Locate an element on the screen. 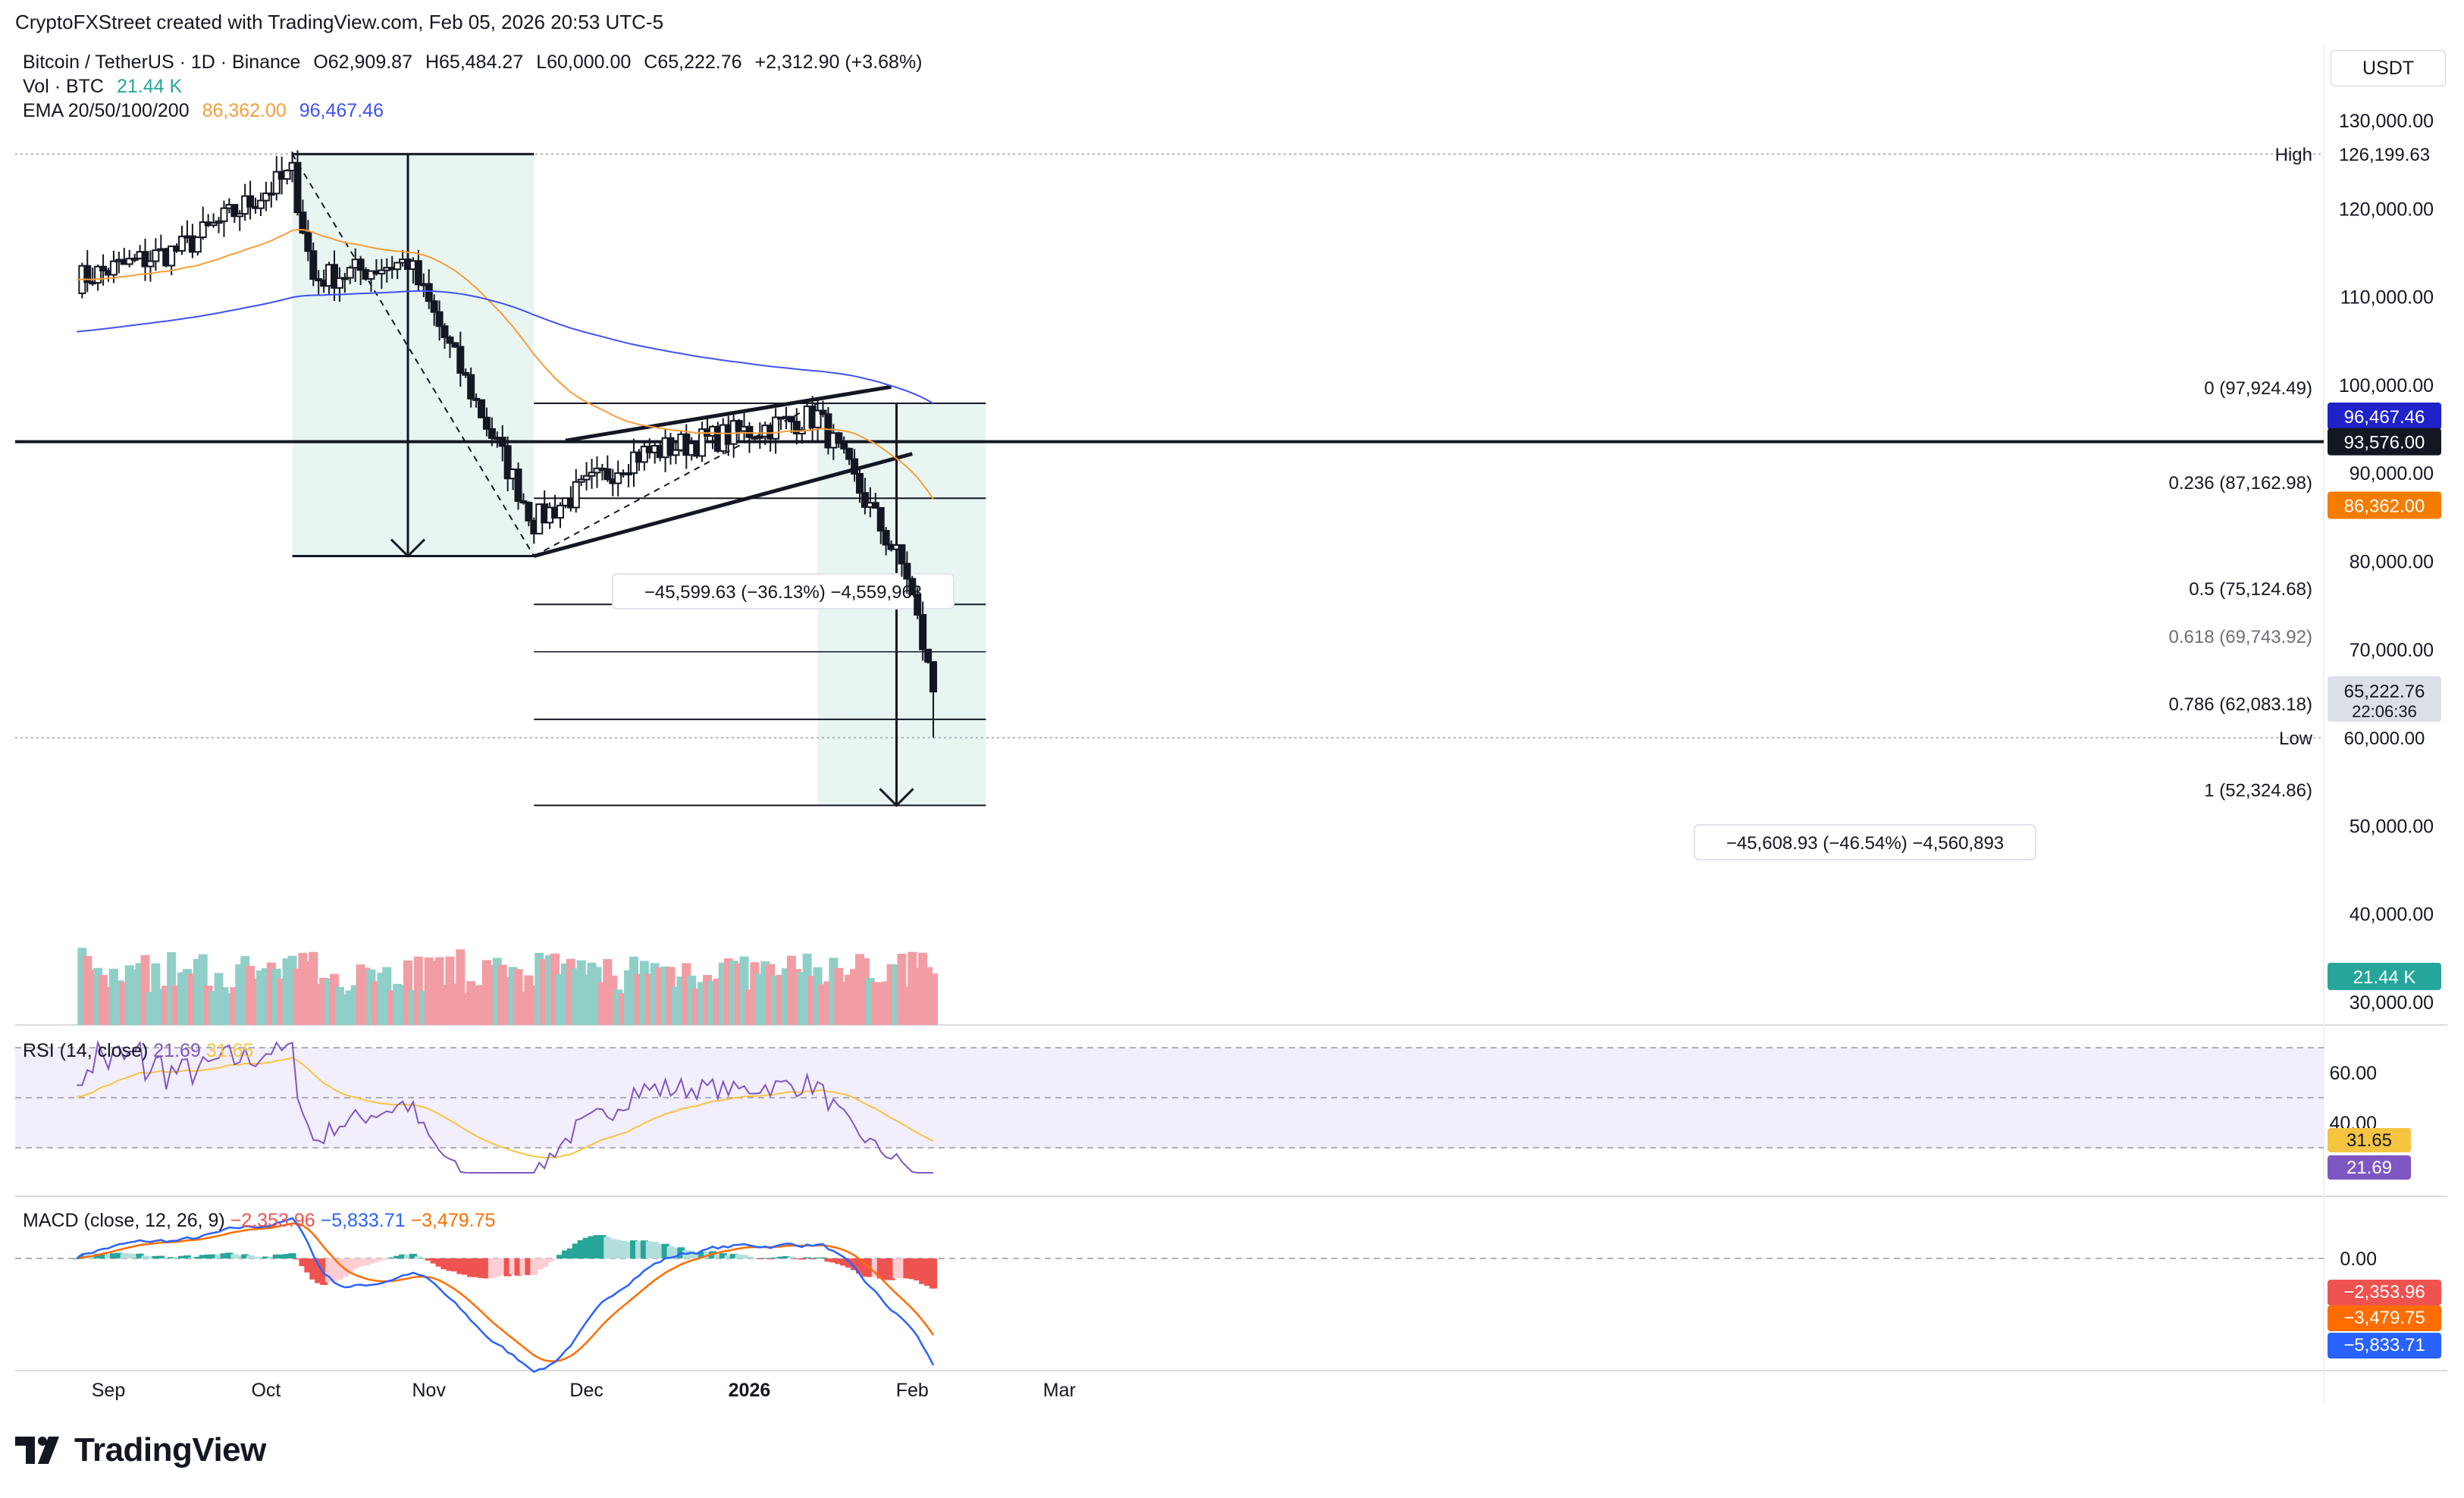 The height and width of the screenshot is (1498, 2464). rsi-tick-label: 60.00 is located at coordinates (2353, 1073).